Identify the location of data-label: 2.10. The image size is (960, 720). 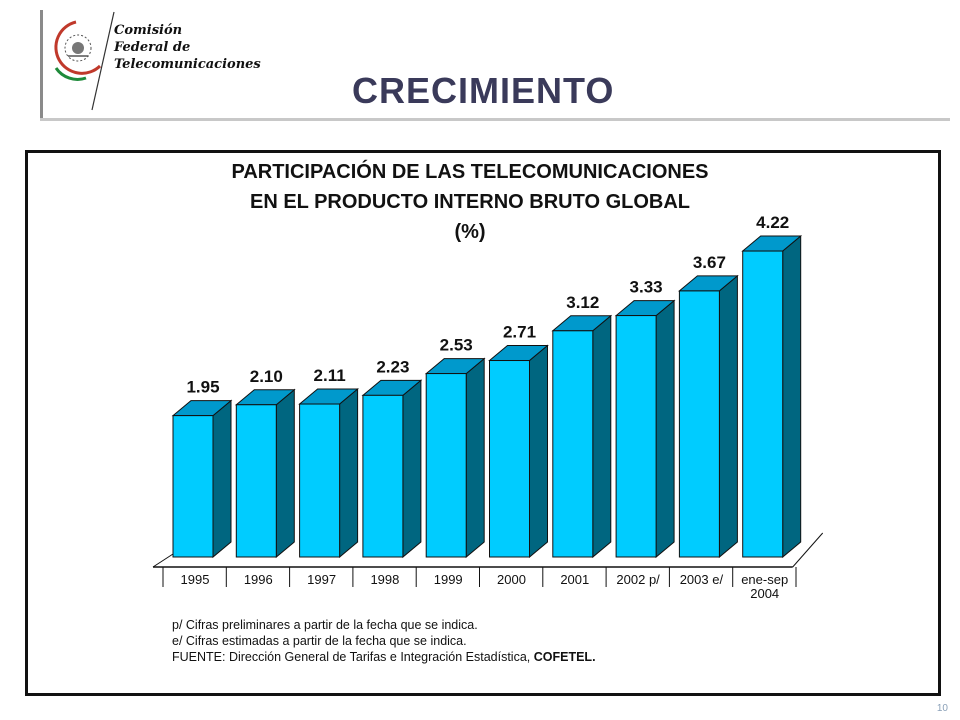
(266, 376).